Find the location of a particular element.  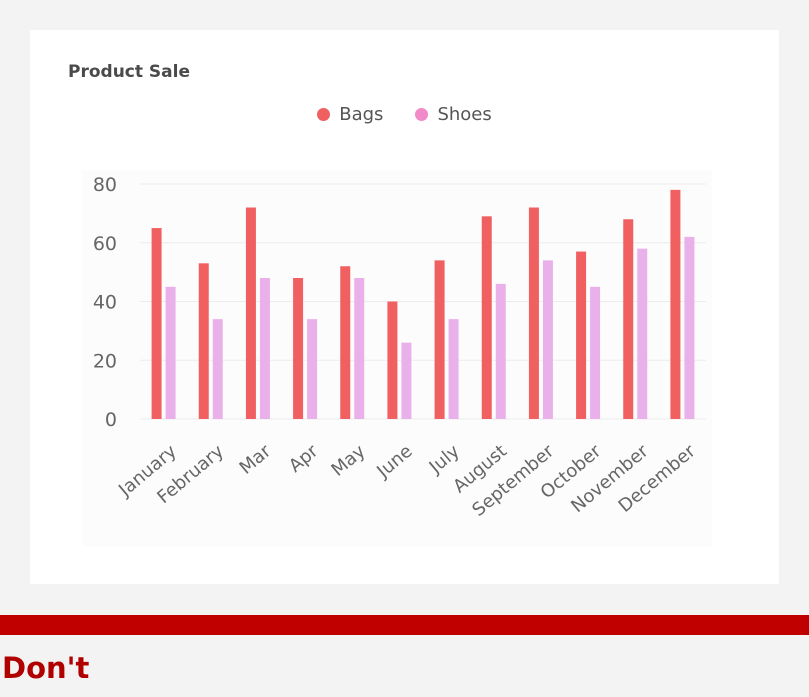

bar-shoes-october is located at coordinates (595, 352).